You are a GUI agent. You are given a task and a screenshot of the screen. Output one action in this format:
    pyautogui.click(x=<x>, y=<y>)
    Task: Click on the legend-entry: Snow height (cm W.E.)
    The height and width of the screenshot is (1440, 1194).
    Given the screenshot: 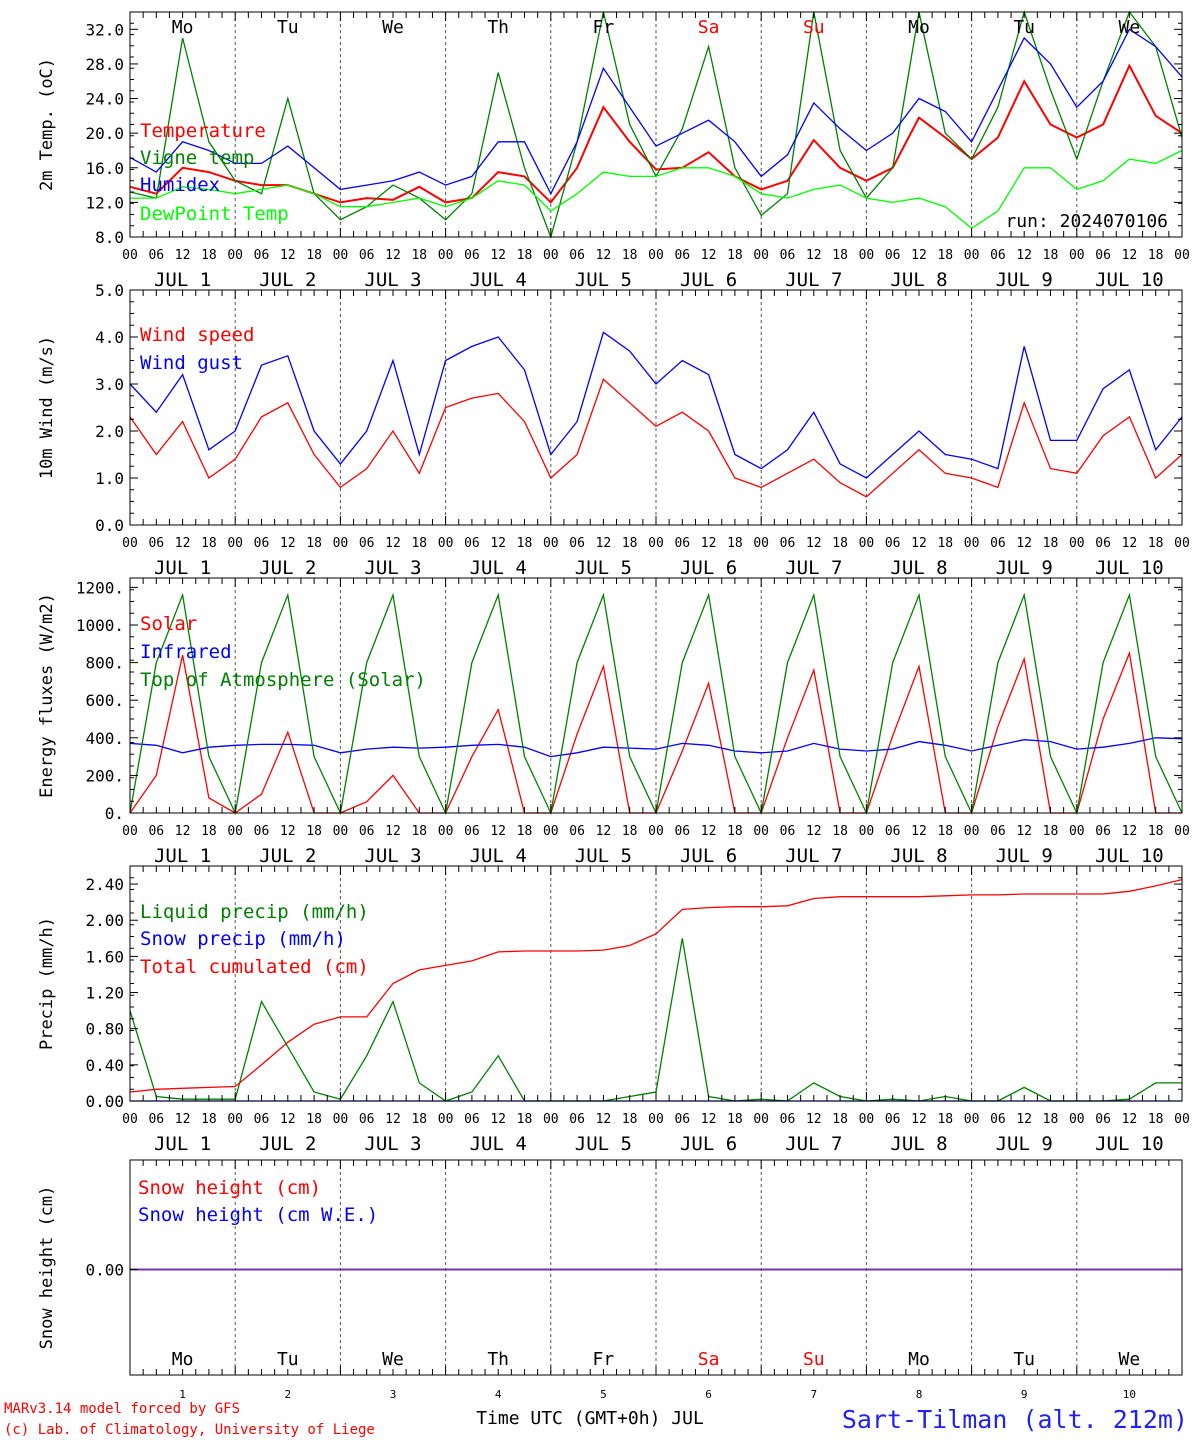 What is the action you would take?
    pyautogui.click(x=258, y=1215)
    